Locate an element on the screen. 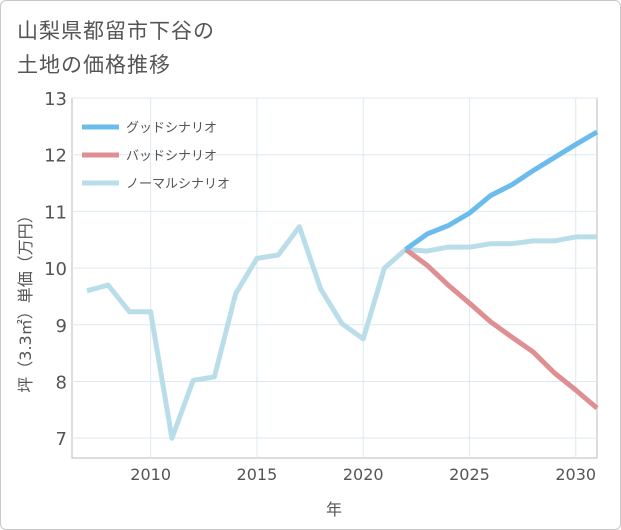  y-tick-label: 9 is located at coordinates (61, 326).